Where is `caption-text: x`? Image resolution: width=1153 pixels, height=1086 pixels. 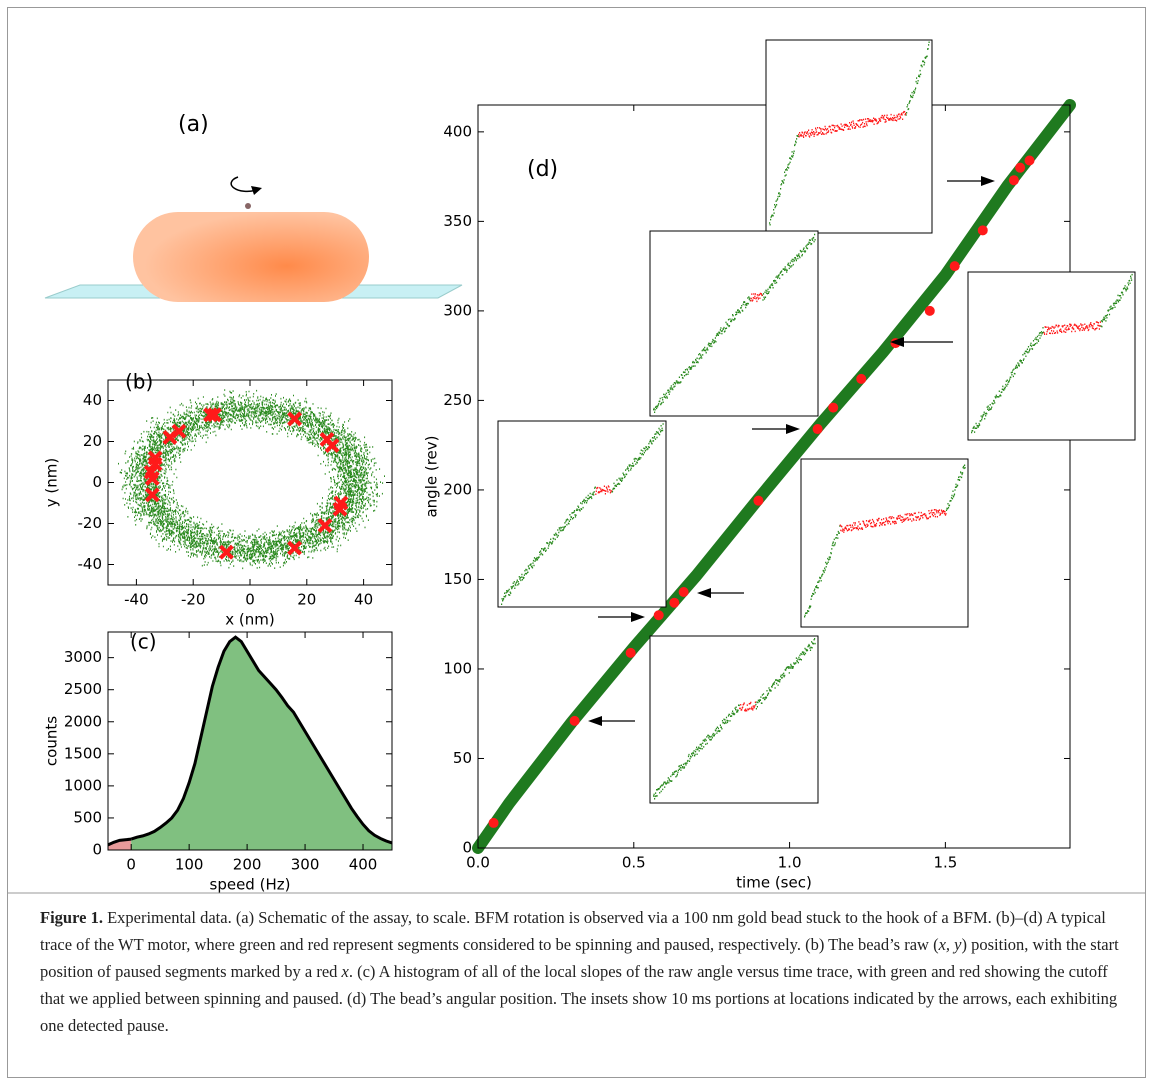 caption-text: x is located at coordinates (345, 971).